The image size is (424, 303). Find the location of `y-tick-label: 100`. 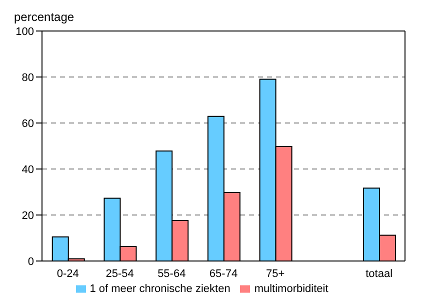

y-tick-label: 100 is located at coordinates (25, 32).